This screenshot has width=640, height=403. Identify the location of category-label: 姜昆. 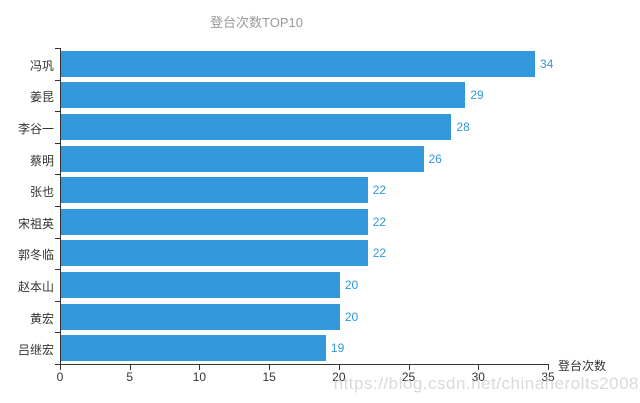
(41, 97).